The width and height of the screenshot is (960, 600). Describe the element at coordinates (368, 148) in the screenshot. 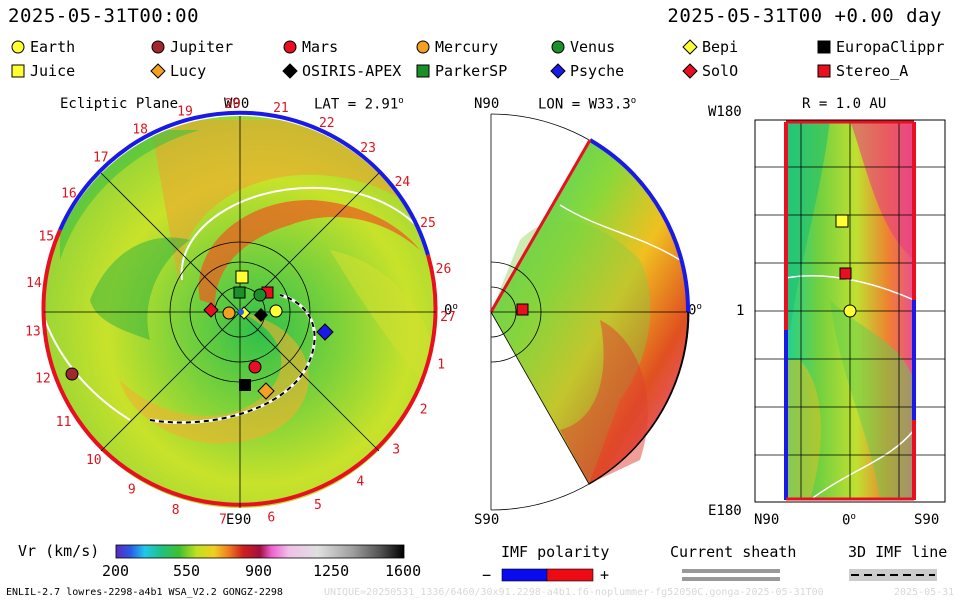

I see `carrington-label: 23` at that location.